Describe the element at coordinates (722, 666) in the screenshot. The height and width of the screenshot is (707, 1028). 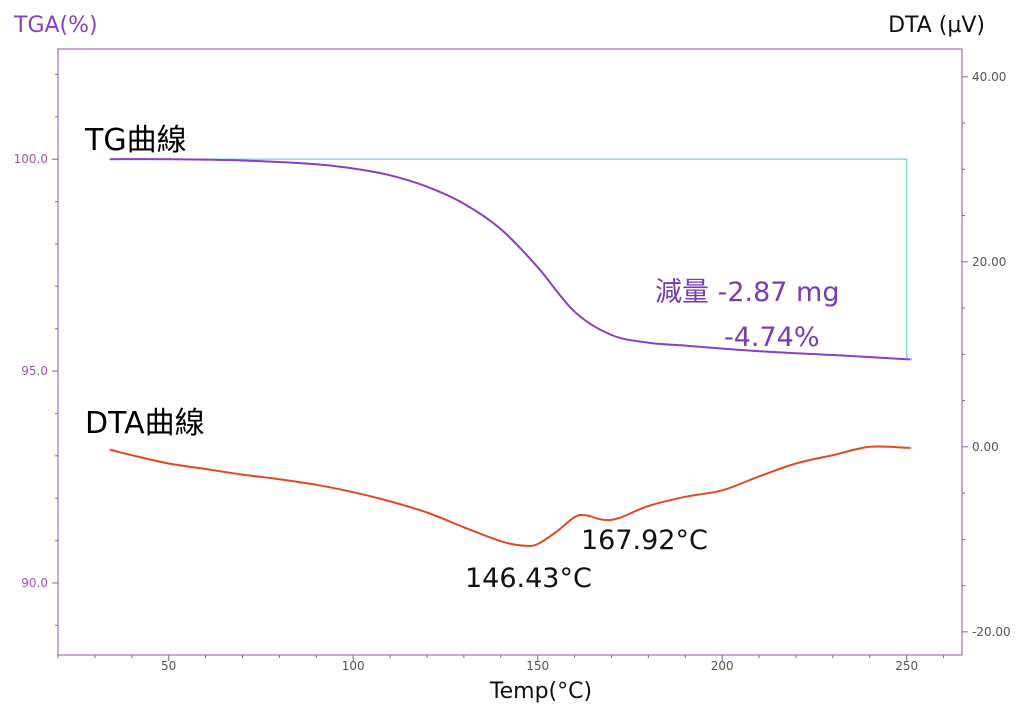
I see `x-tick-label: 200` at that location.